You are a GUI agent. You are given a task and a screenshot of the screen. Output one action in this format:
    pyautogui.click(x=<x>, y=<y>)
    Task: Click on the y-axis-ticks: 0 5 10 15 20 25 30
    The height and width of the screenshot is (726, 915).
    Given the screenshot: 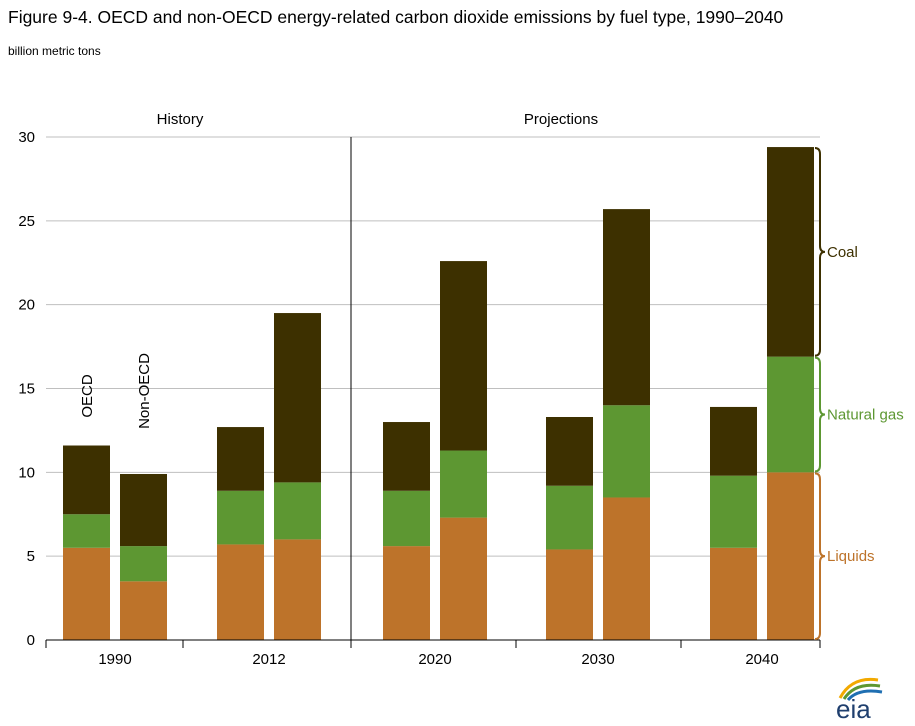 What is the action you would take?
    pyautogui.click(x=26, y=389)
    